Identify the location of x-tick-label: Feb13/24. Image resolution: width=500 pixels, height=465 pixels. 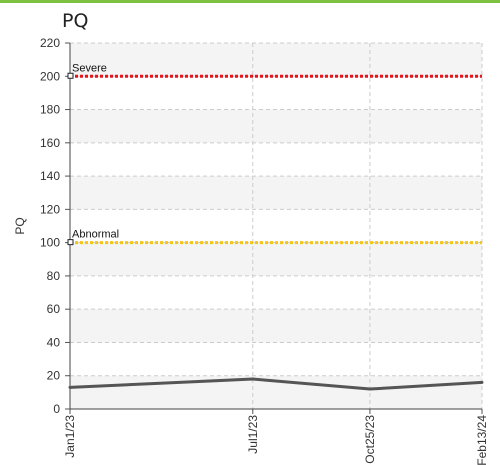
(482, 440).